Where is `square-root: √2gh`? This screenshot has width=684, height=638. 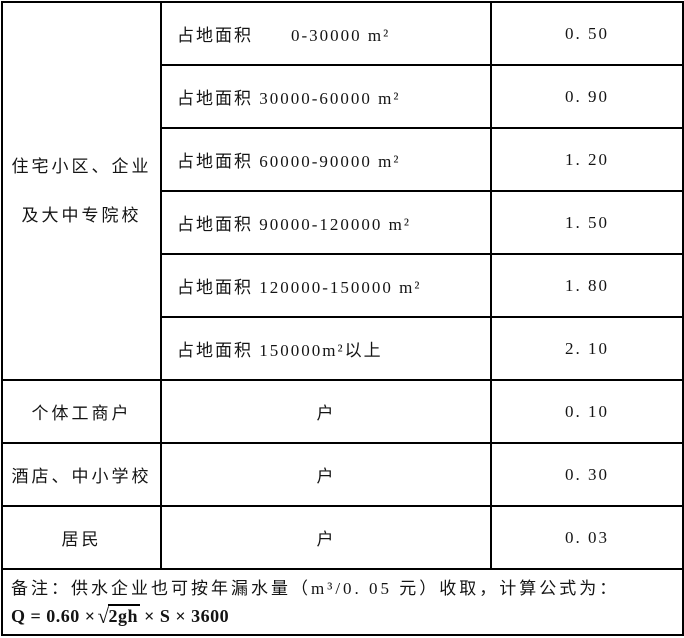
square-root: √2gh is located at coordinates (119, 616).